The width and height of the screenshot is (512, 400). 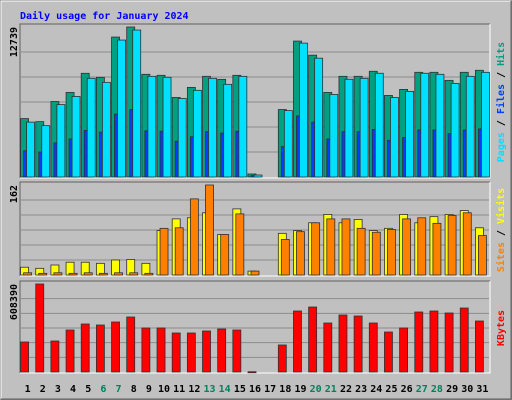 I want to click on day-label: 21, so click(x=331, y=389).